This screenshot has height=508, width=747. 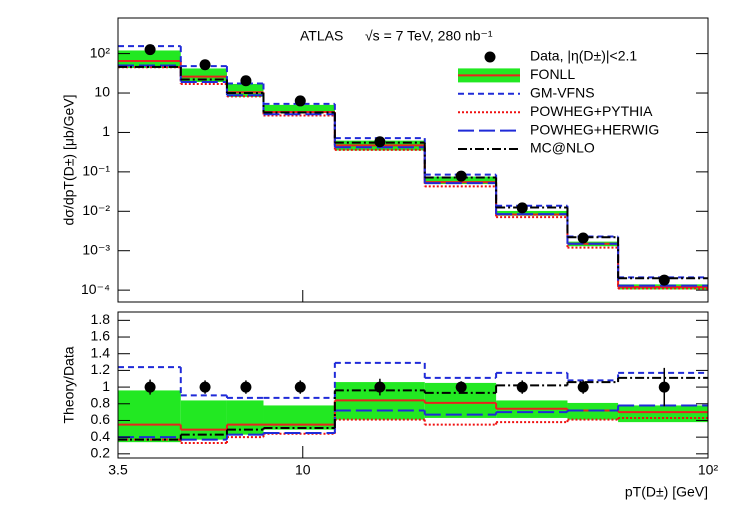 What do you see at coordinates (594, 129) in the screenshot?
I see `legend-label: POWHEG+HERWIG` at bounding box center [594, 129].